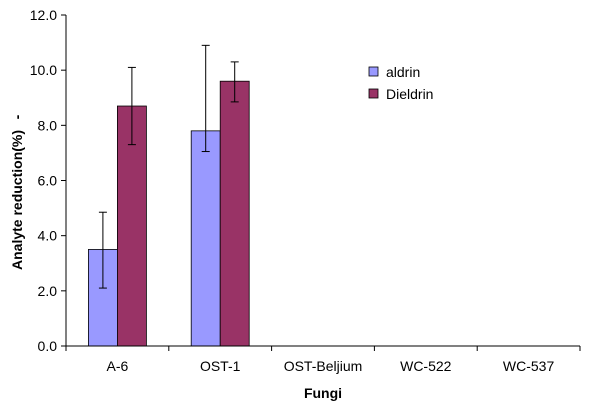  What do you see at coordinates (17, 200) in the screenshot?
I see `y-axis-title: Analyte reduction(%)` at bounding box center [17, 200].